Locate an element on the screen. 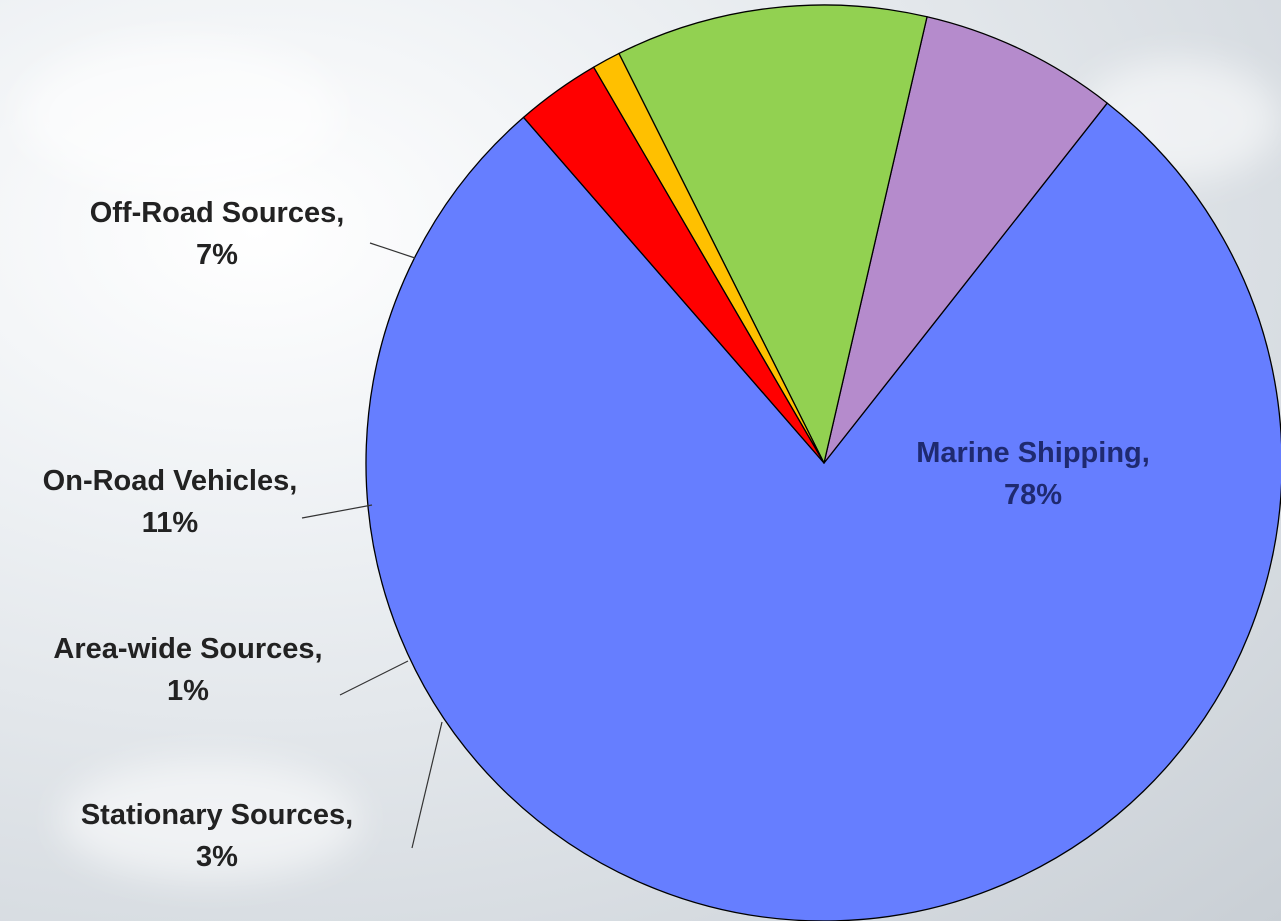 The width and height of the screenshot is (1281, 921). slice-label-name: Area-wide Sources, is located at coordinates (187, 649).